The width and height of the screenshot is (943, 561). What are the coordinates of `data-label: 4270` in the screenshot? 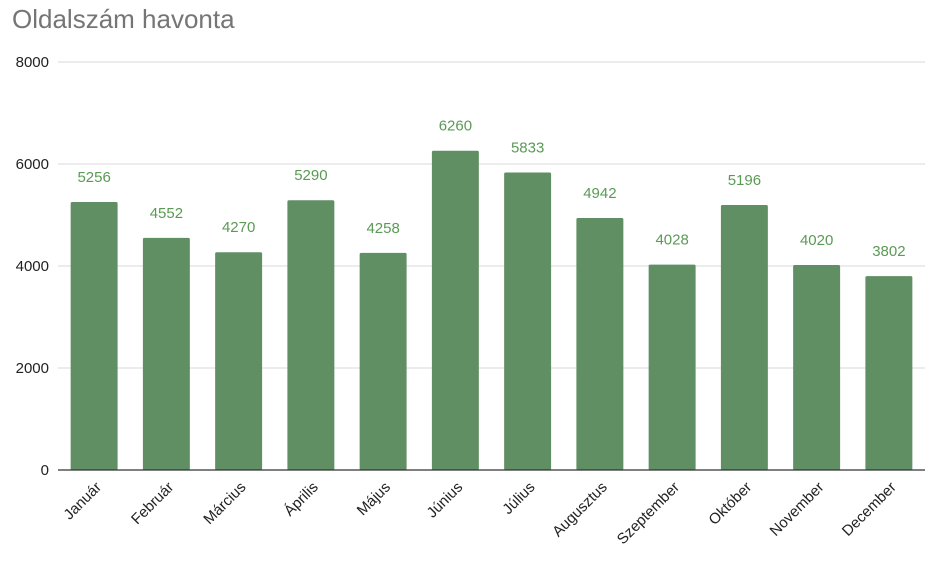 It's located at (238, 227).